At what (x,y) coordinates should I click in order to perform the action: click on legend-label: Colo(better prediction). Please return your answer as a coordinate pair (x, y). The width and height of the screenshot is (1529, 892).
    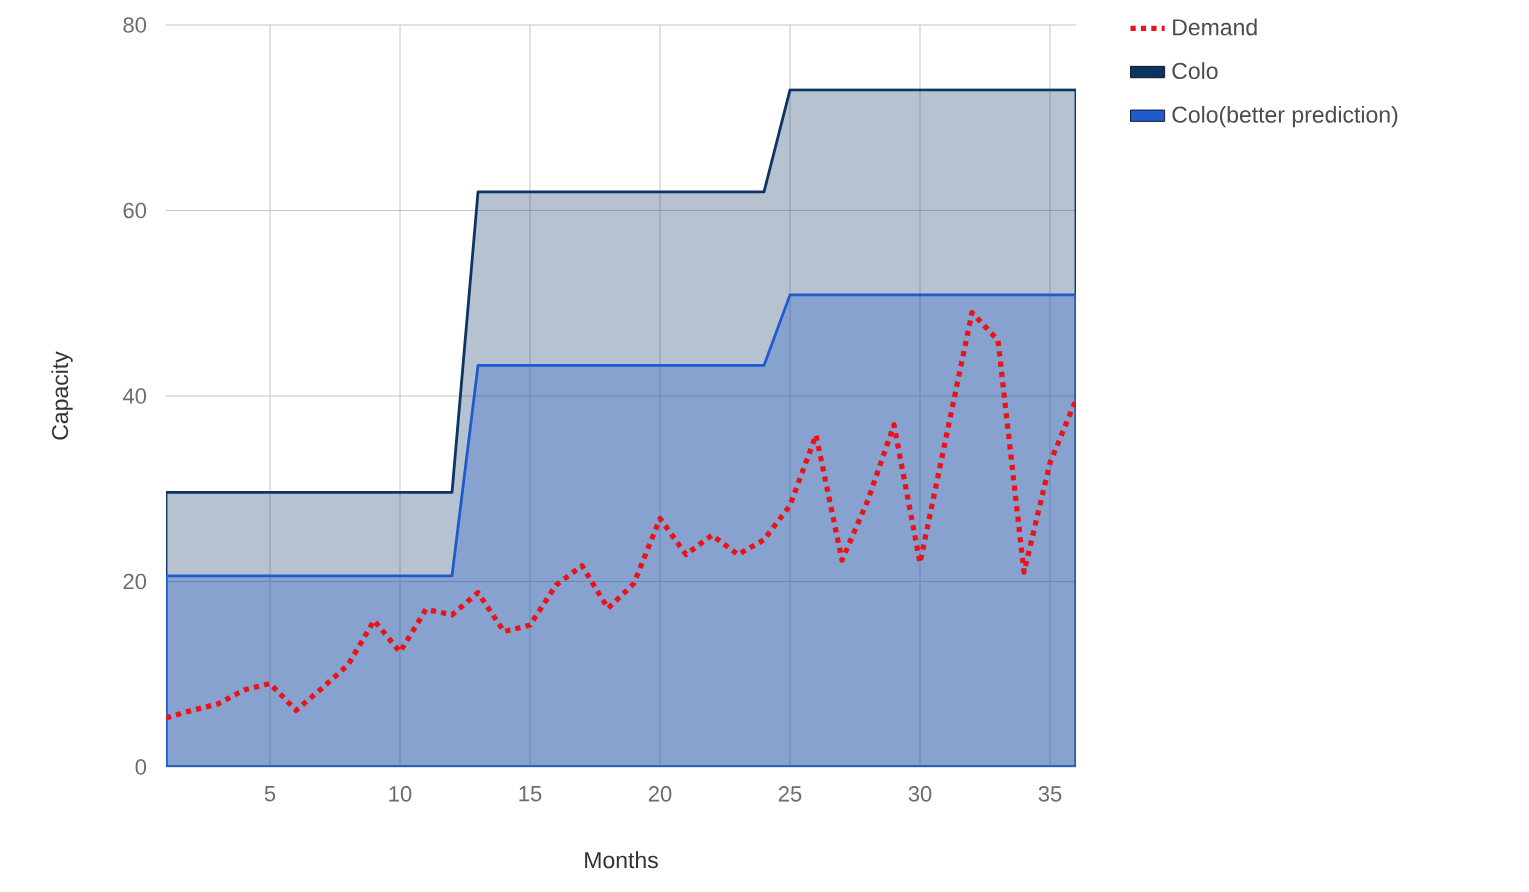
    Looking at the image, I should click on (1285, 116).